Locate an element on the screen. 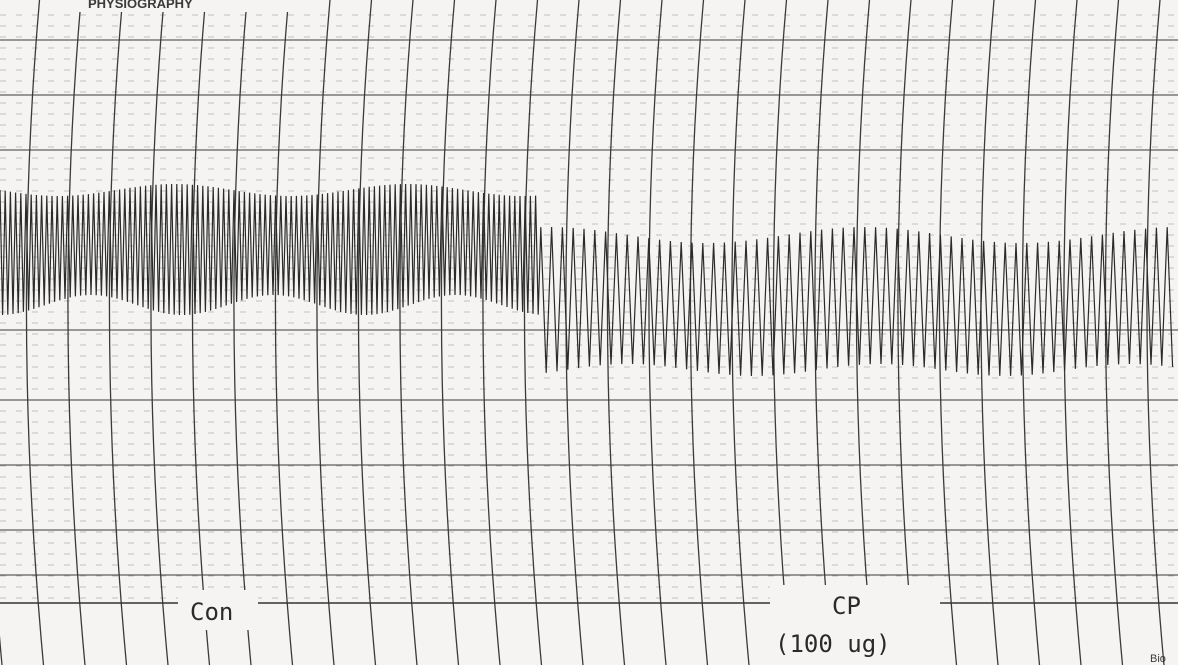  dose-label: (100 ug) is located at coordinates (833, 644).